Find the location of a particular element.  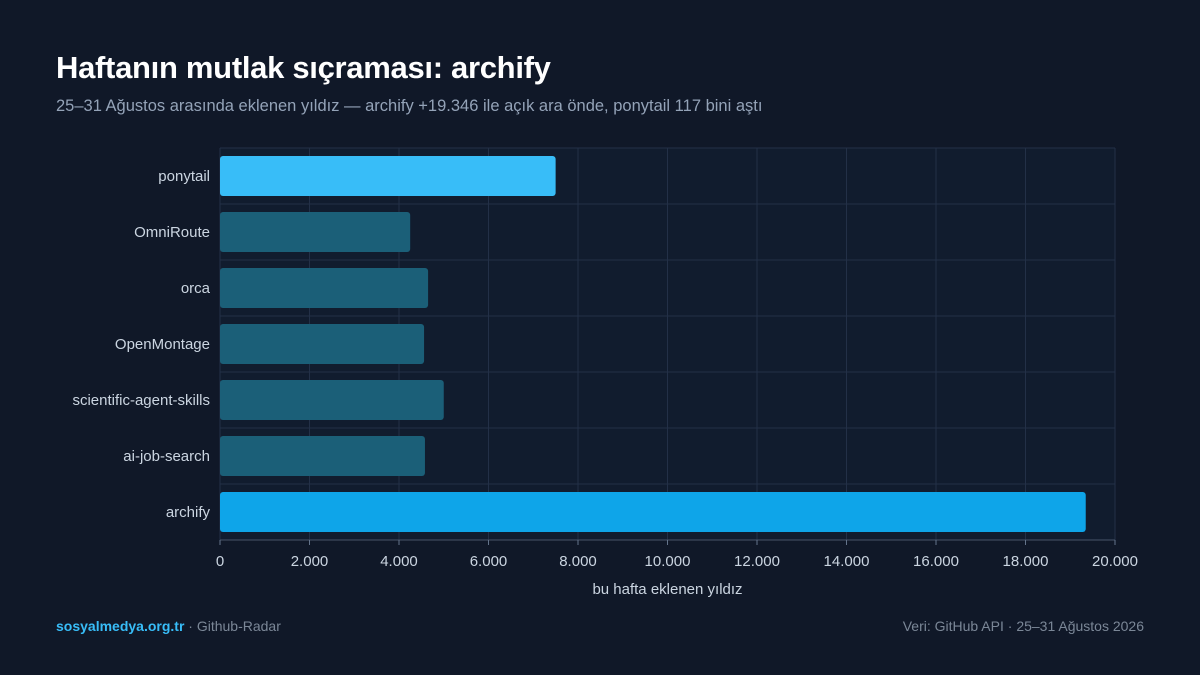

x-tick-label: 0 is located at coordinates (220, 561).